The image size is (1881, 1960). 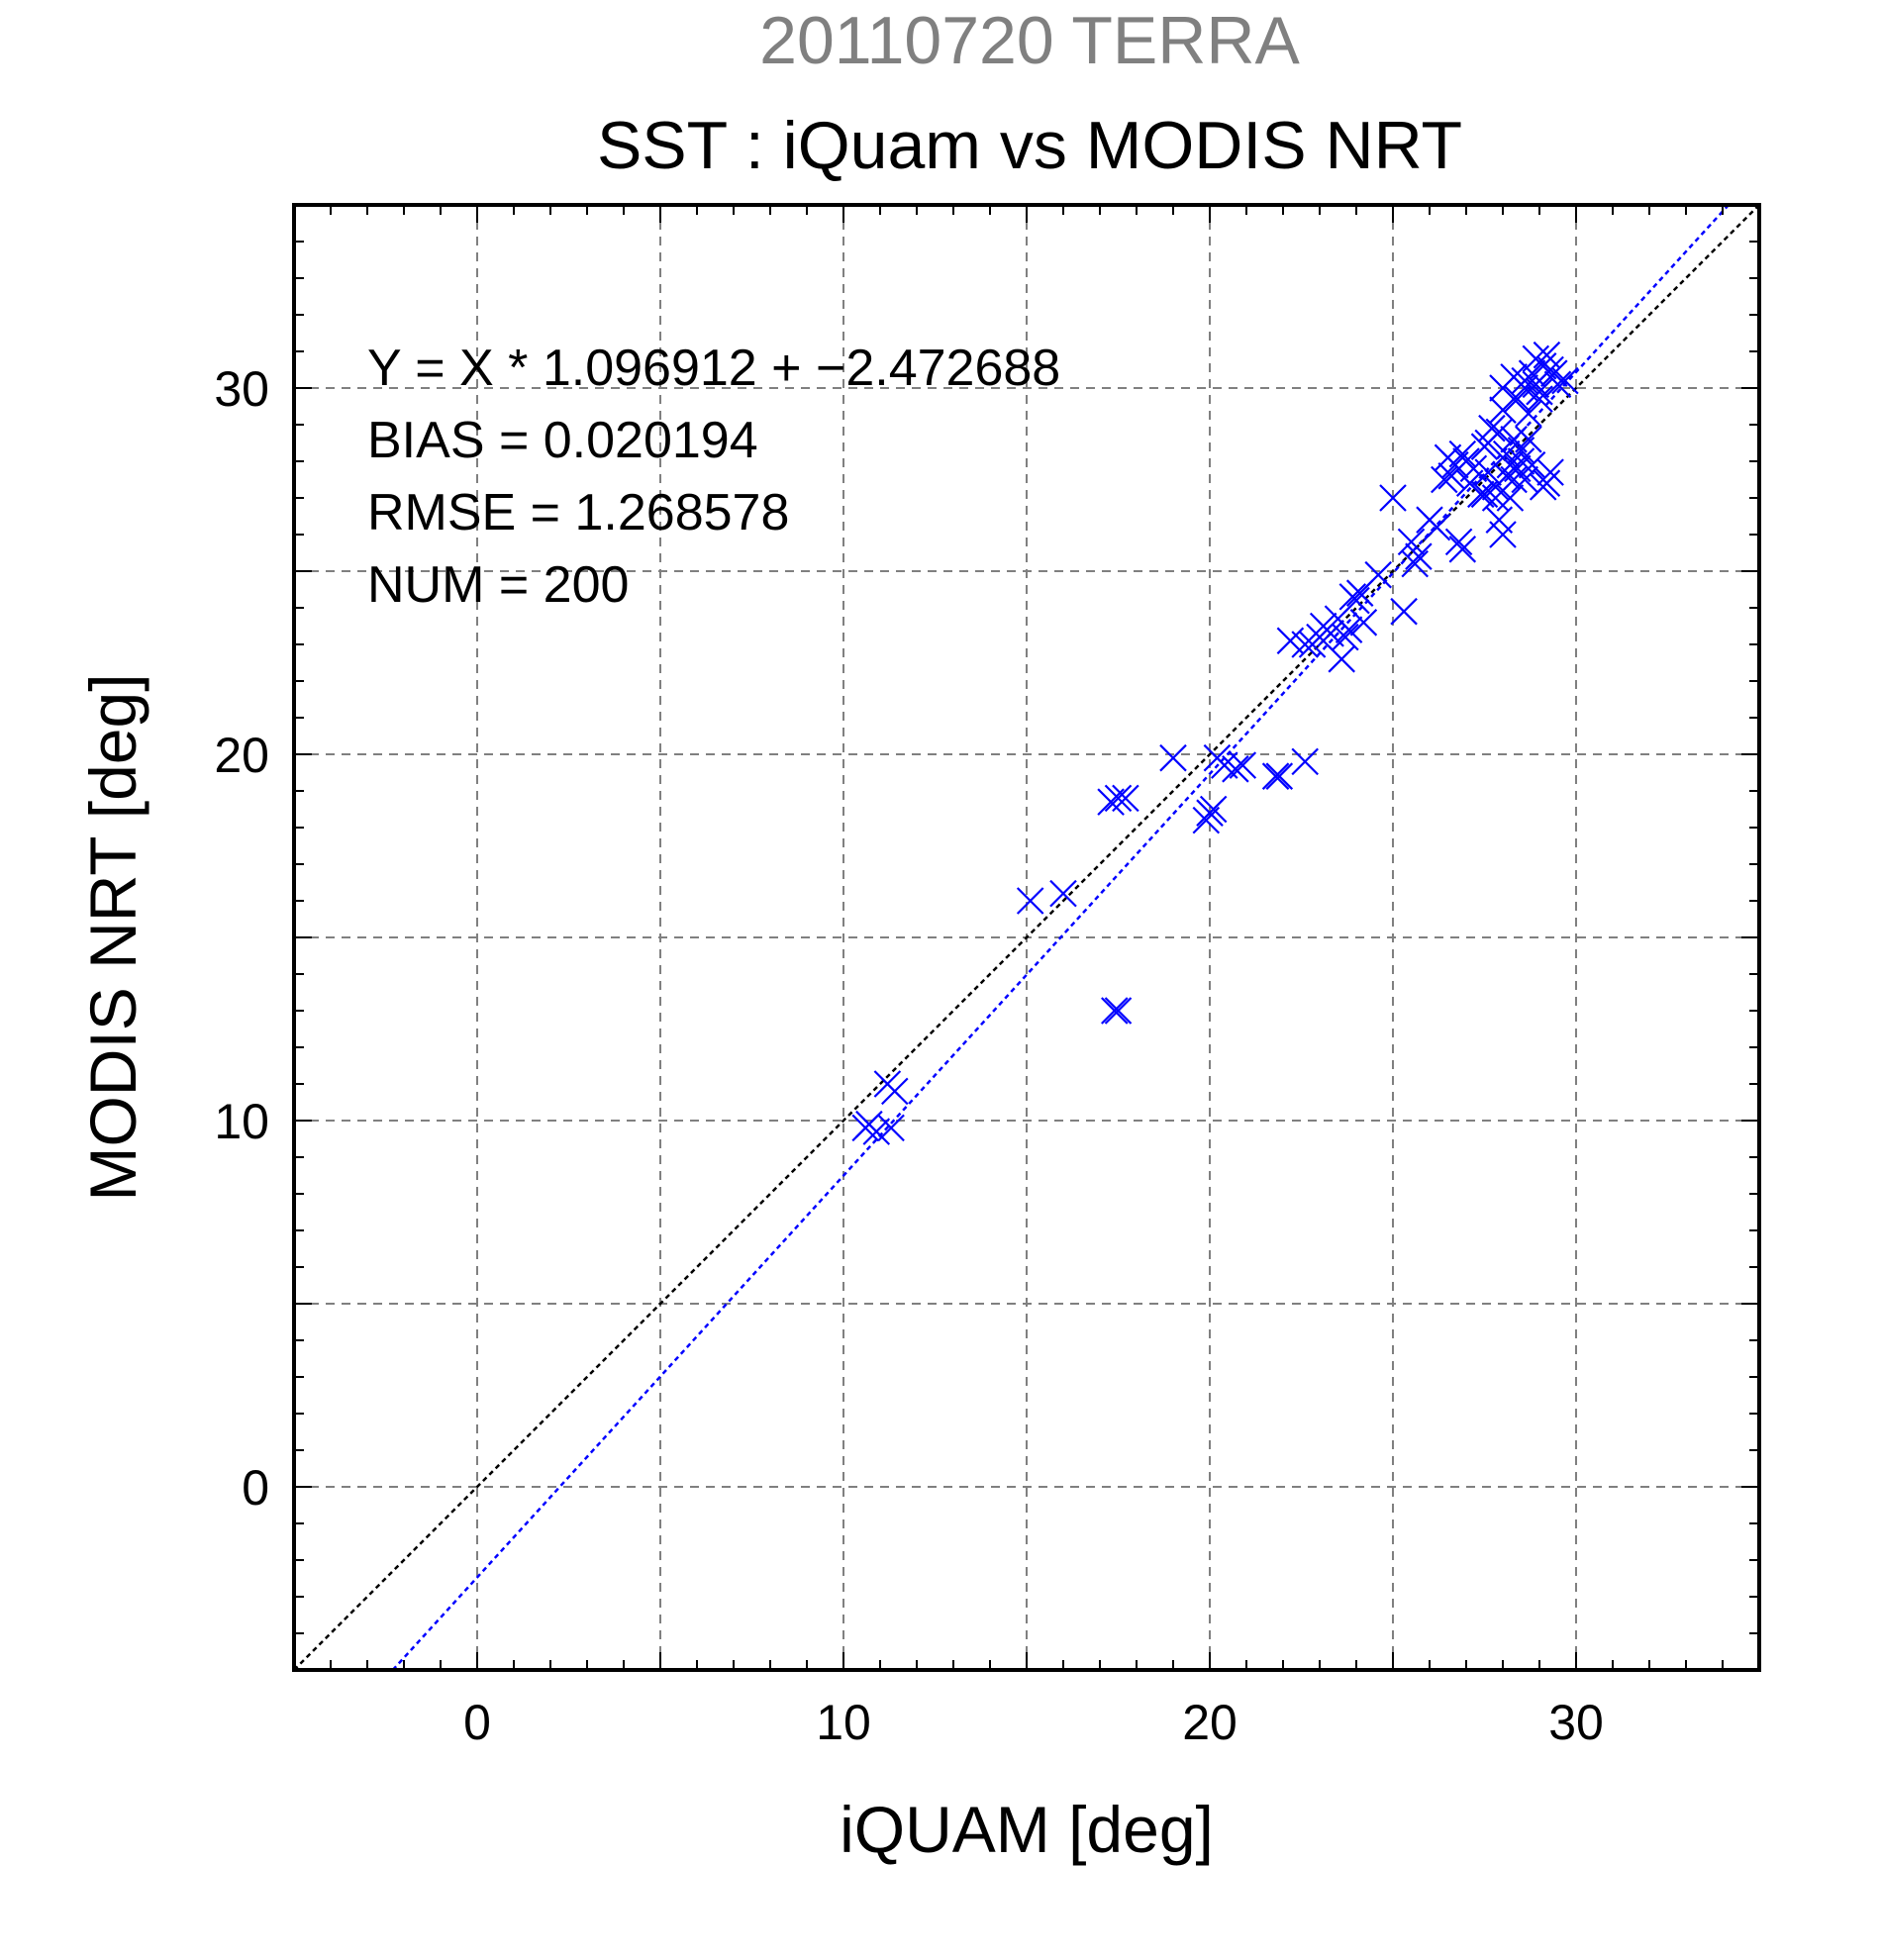 What do you see at coordinates (578, 512) in the screenshot?
I see `stats-line: RMSE = 1.268578` at bounding box center [578, 512].